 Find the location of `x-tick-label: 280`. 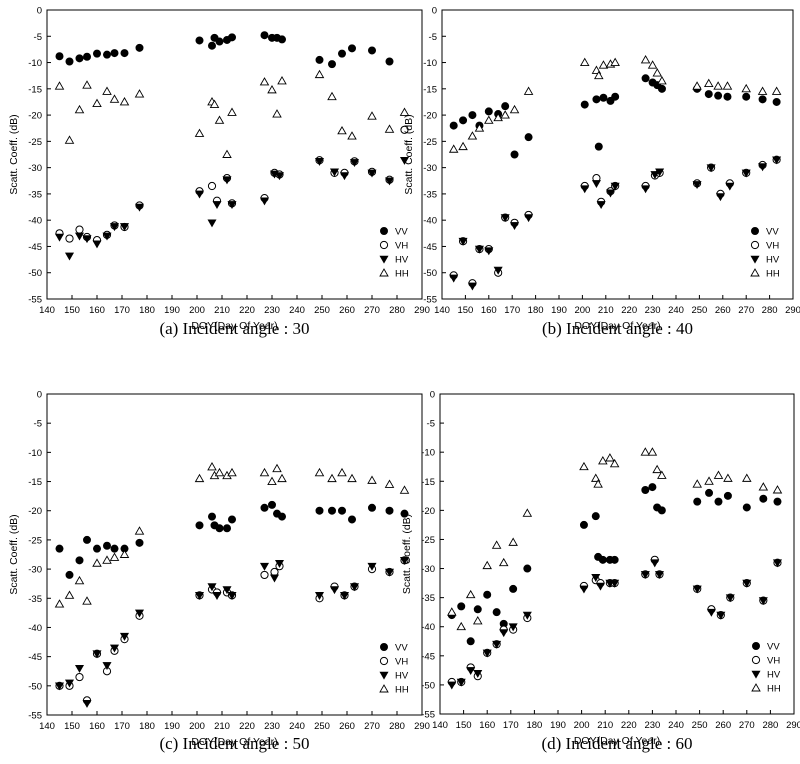

x-tick-label: 280 is located at coordinates (770, 310).